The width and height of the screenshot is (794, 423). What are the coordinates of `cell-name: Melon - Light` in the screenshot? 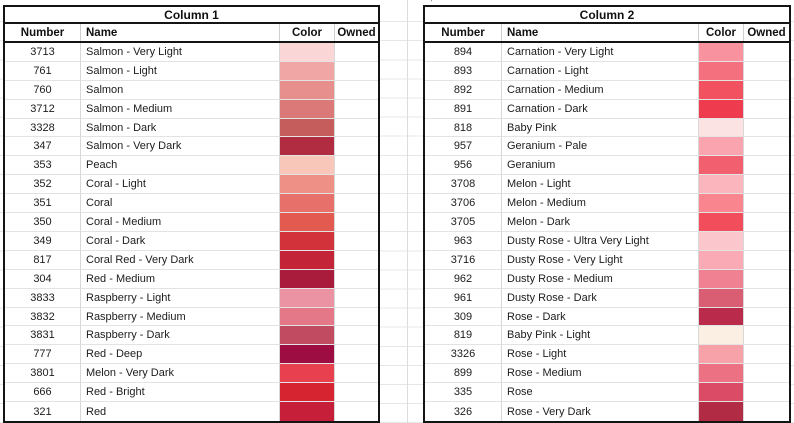 It's located at (600, 185).